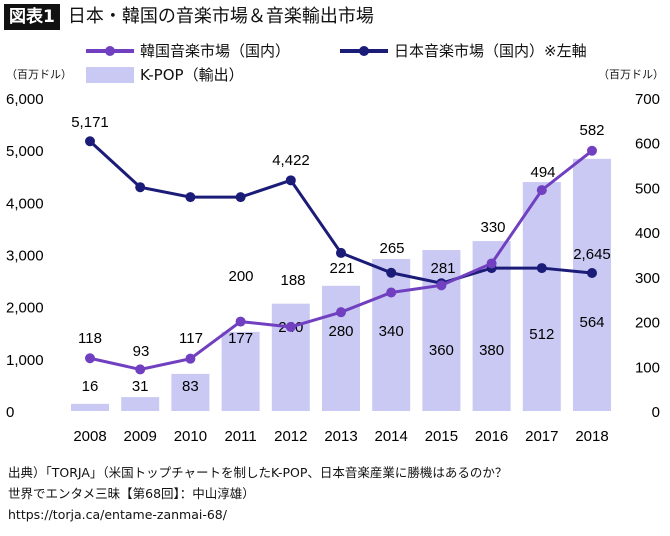  I want to click on right-tick-label: 500, so click(647, 188).